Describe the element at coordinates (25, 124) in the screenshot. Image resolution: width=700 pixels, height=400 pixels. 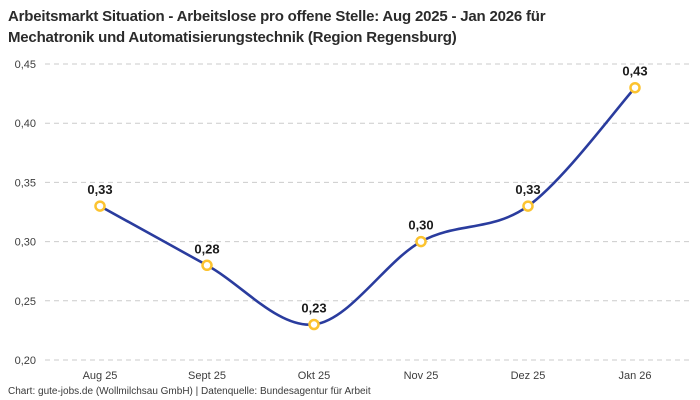
I see `y-tick-label: 0,40` at that location.